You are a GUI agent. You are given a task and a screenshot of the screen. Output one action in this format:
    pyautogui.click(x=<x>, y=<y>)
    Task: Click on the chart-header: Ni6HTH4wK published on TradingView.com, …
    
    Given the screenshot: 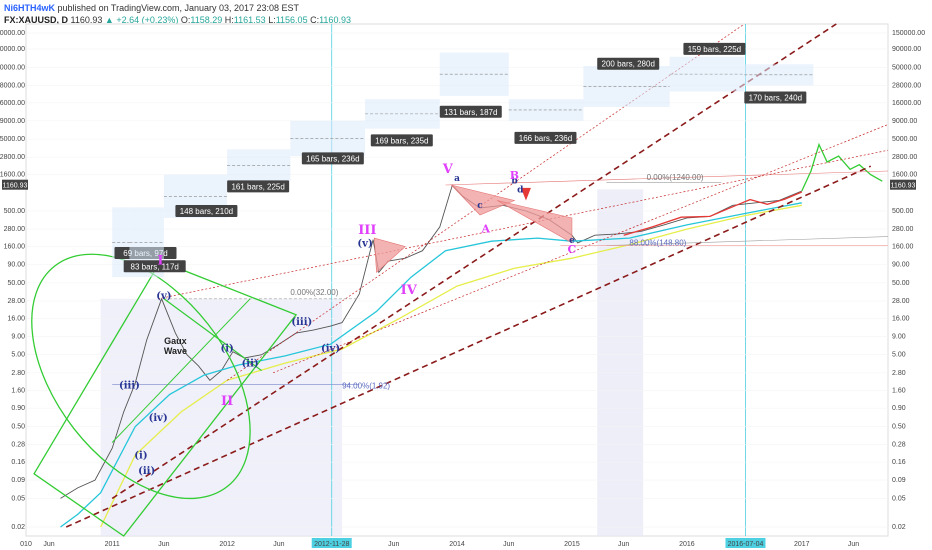 What is the action you would take?
    pyautogui.click(x=177, y=14)
    